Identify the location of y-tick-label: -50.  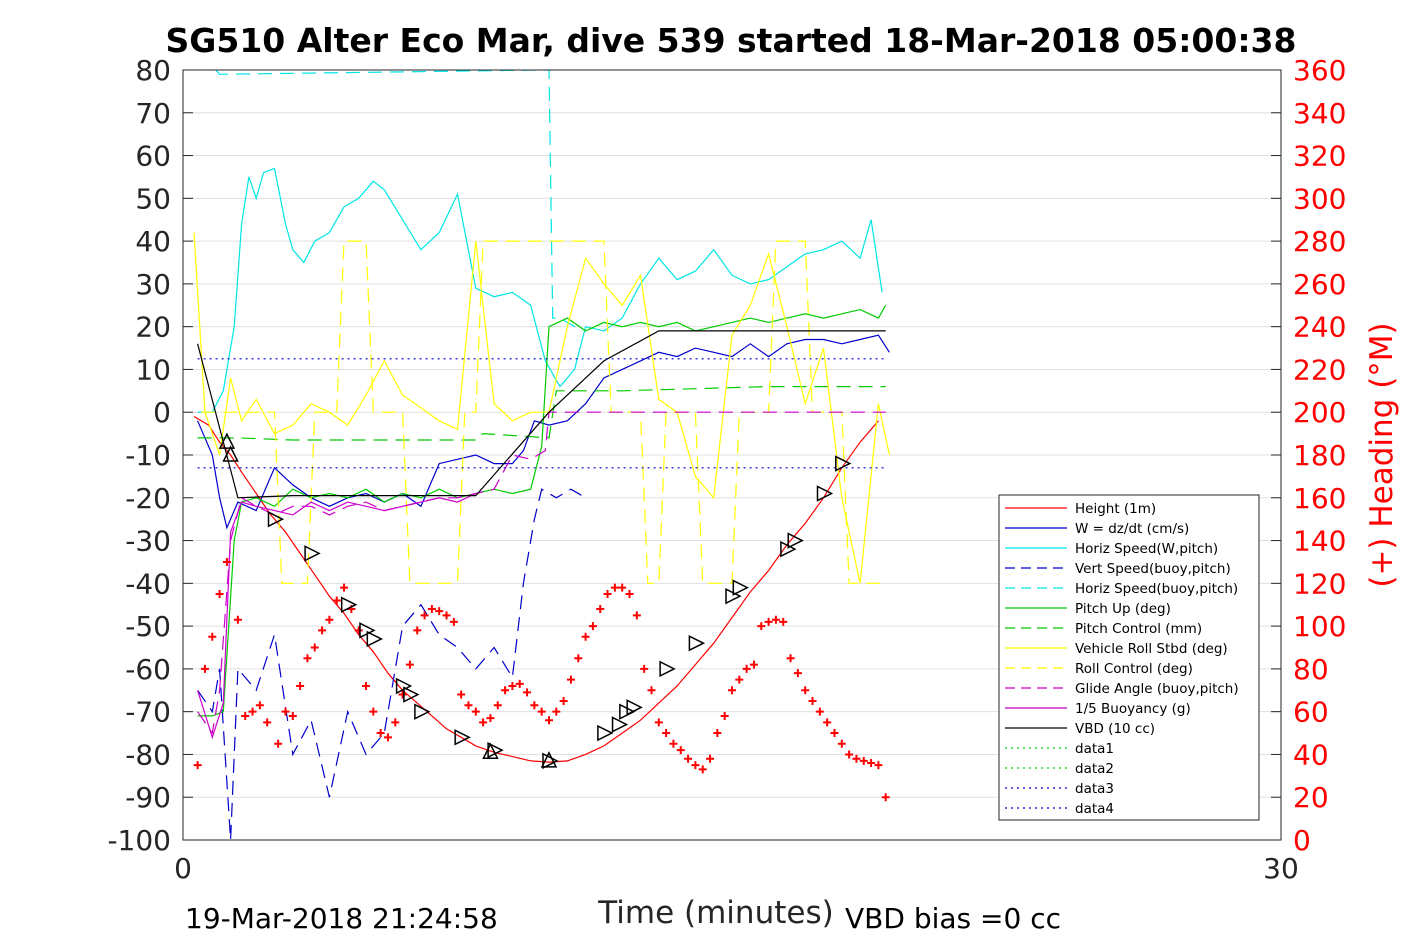
(148, 626).